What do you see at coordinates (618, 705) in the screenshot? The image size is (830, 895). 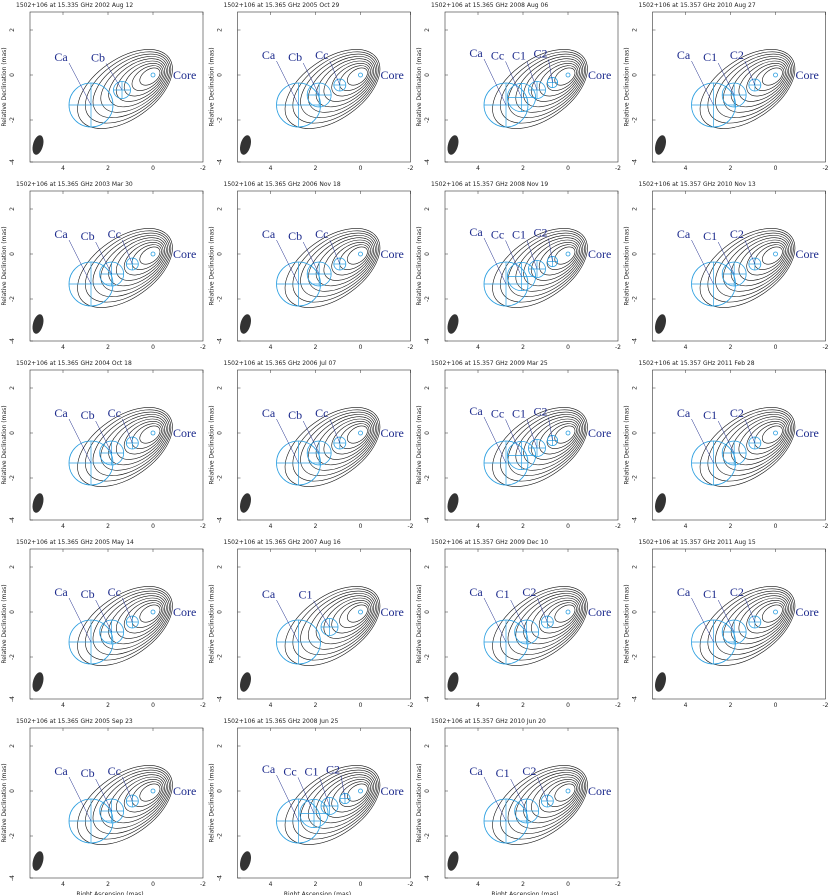 I see `x-tick-label: -2` at bounding box center [618, 705].